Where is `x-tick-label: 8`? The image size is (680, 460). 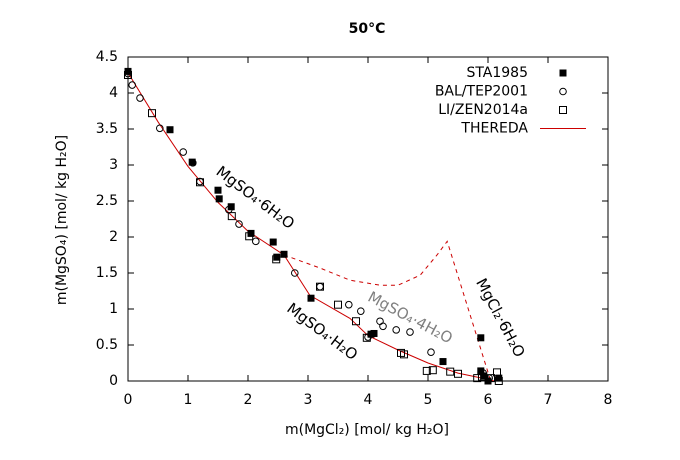 x-tick-label: 8 is located at coordinates (608, 400).